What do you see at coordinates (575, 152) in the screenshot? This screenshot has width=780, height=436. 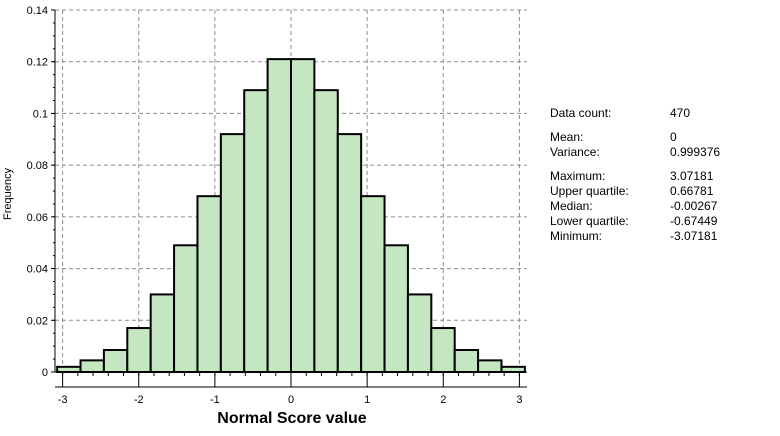 I see `stat-label: Variance:` at bounding box center [575, 152].